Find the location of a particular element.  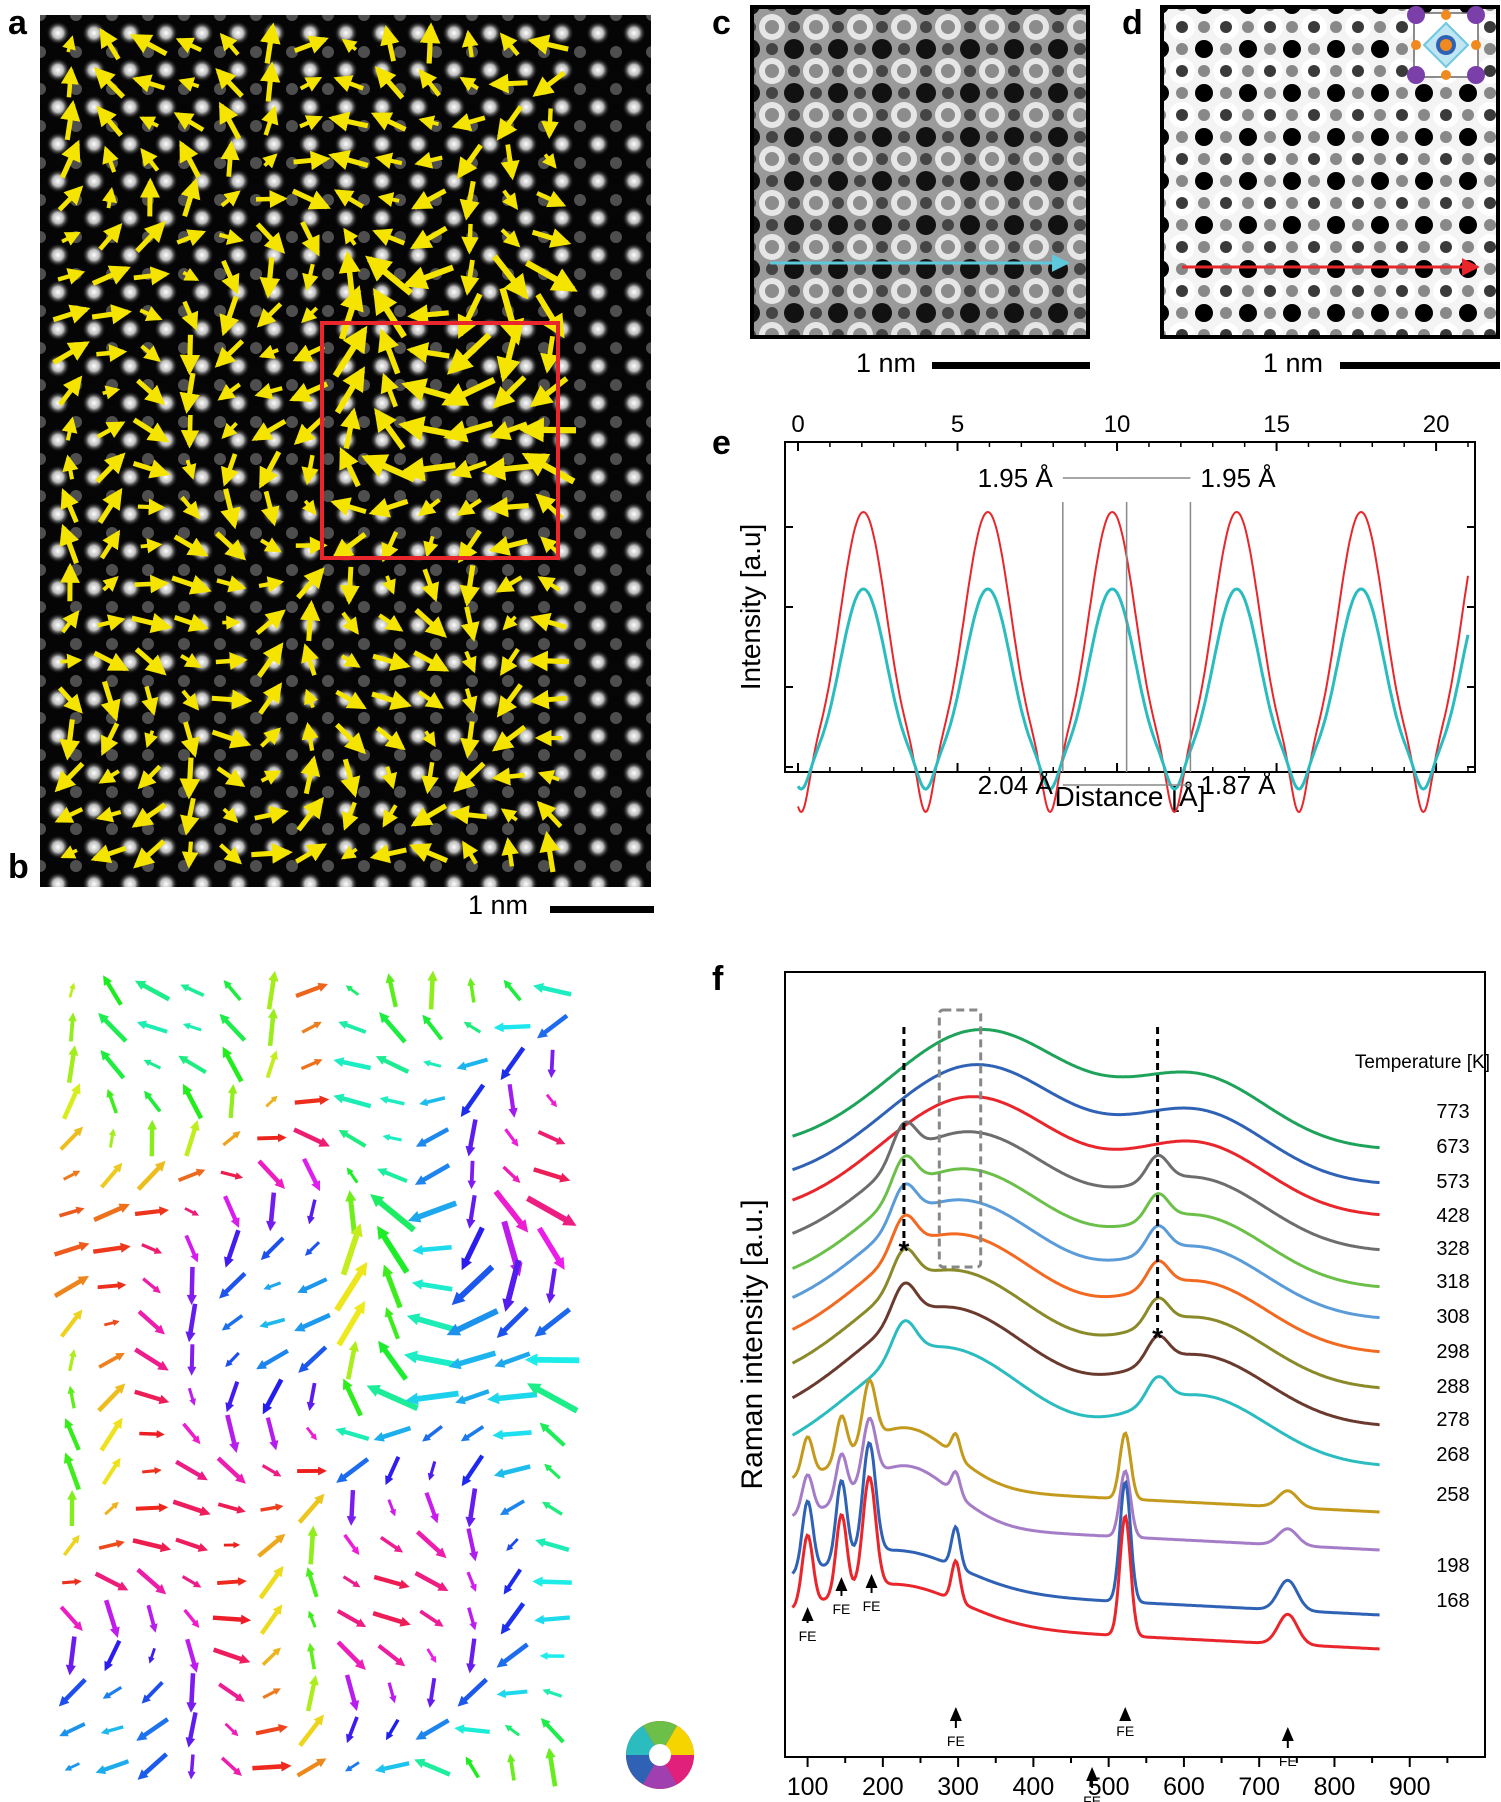

x-tick-label: 600 is located at coordinates (1184, 1787).